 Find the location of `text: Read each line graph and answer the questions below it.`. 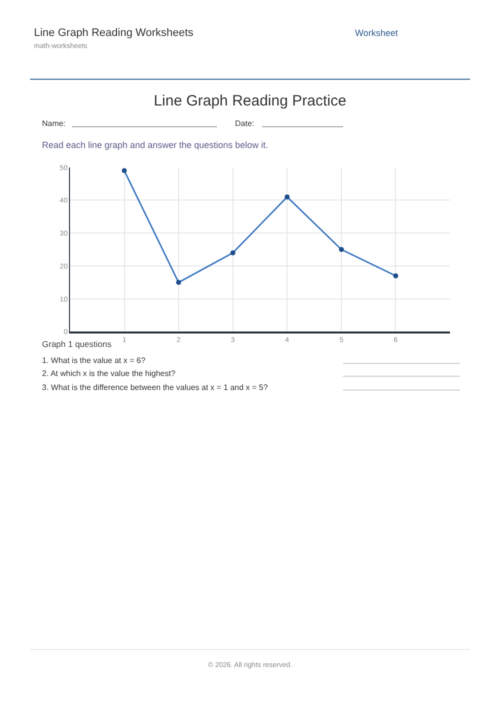

text: Read each line graph and answer the questions below it. is located at coordinates (155, 145).